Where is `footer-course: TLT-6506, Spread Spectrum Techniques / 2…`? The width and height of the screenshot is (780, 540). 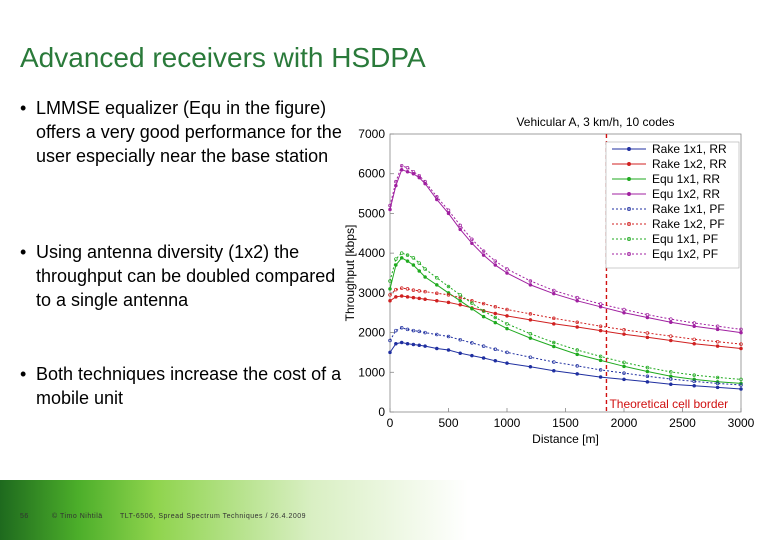
footer-course: TLT-6506, Spread Spectrum Techniques / 2… is located at coordinates (213, 516).